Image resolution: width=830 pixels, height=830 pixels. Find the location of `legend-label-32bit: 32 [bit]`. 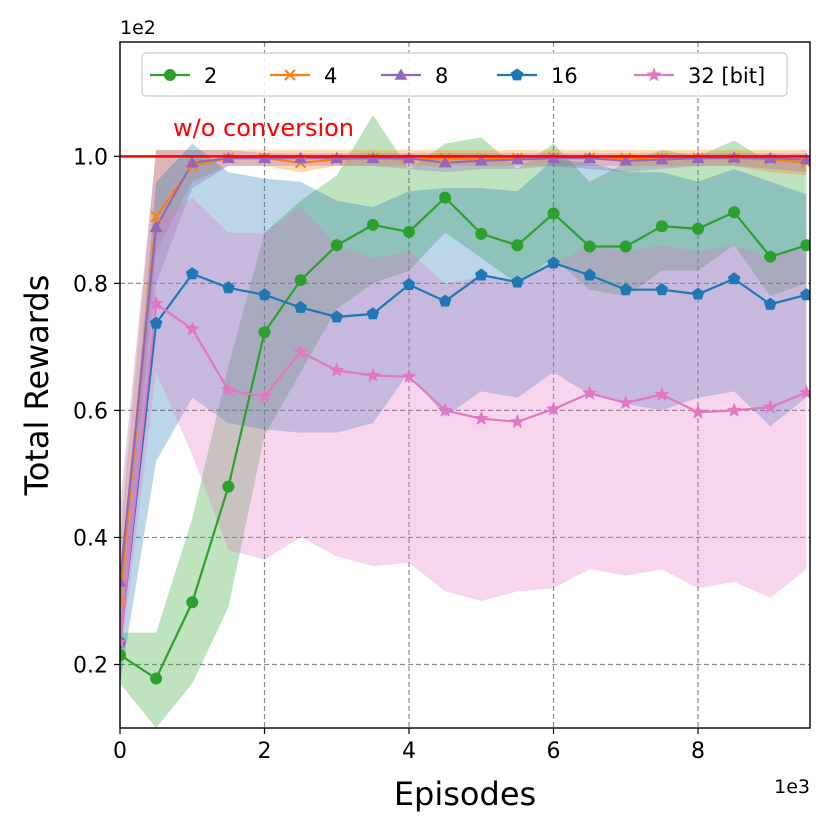

legend-label-32bit: 32 [bit] is located at coordinates (726, 76).